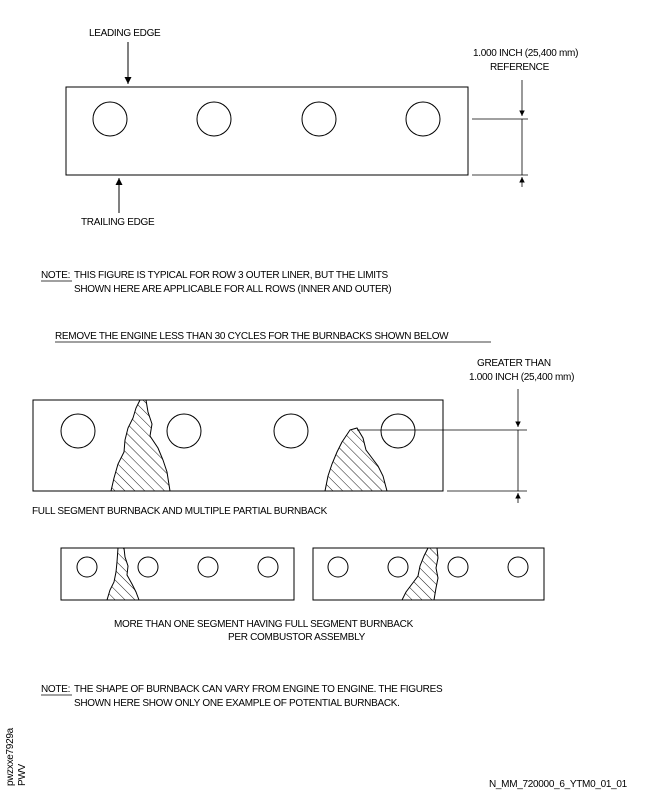 Image resolution: width=648 pixels, height=792 pixels. I want to click on full-segment-burnback, so click(140, 445).